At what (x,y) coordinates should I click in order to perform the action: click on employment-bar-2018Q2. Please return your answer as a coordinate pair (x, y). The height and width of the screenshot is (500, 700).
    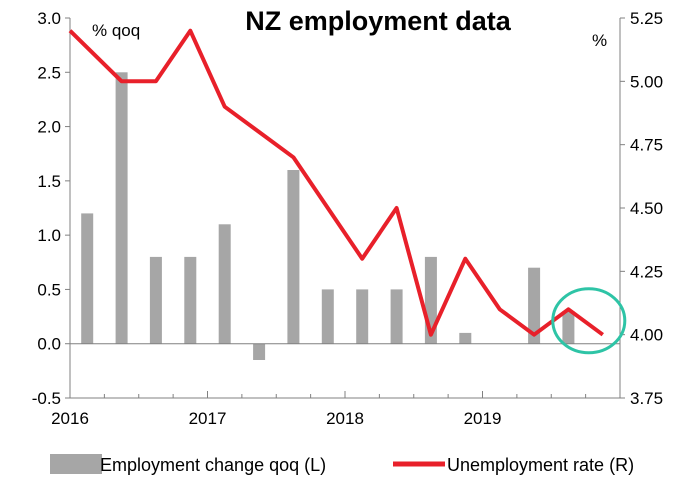
    Looking at the image, I should click on (396, 316).